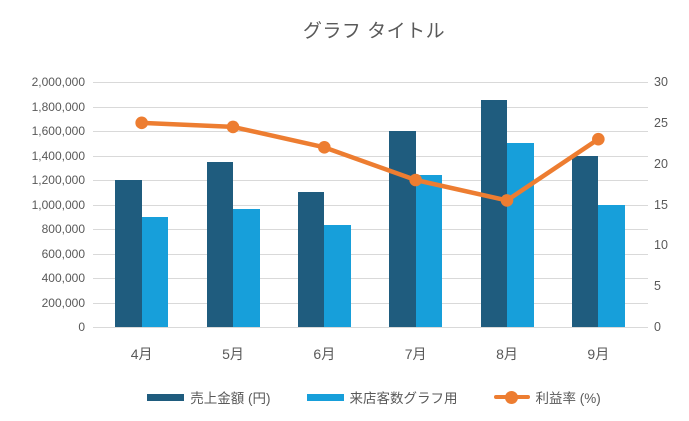 The height and width of the screenshot is (421, 689). Describe the element at coordinates (370, 327) in the screenshot. I see `x-axis-line` at that location.